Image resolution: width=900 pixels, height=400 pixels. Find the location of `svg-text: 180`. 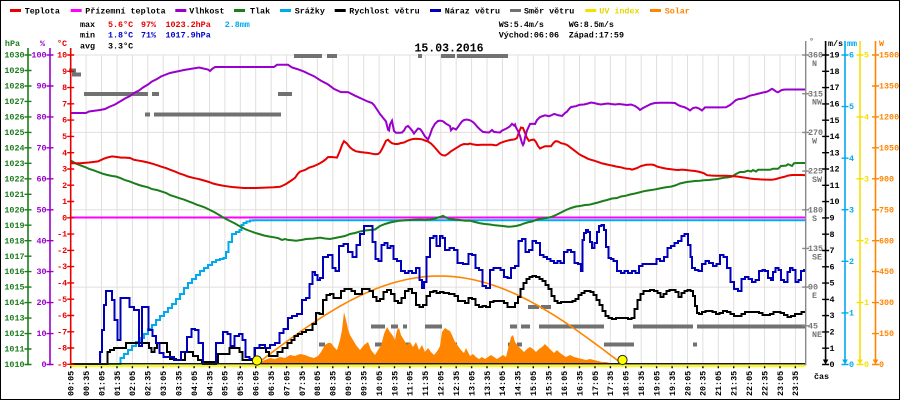

svg-text: 180 is located at coordinates (815, 210).